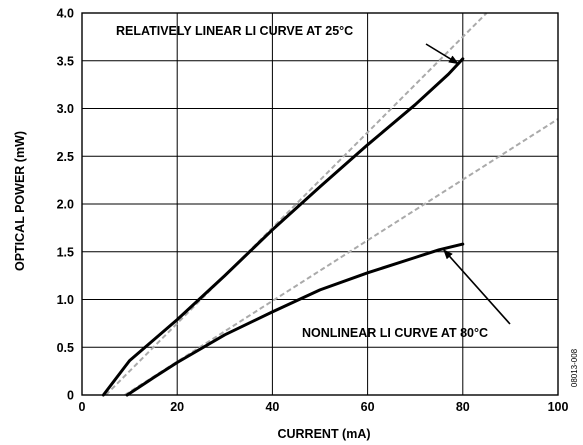 The width and height of the screenshot is (583, 445). What do you see at coordinates (272, 407) in the screenshot?
I see `x-tick-label: 40` at bounding box center [272, 407].